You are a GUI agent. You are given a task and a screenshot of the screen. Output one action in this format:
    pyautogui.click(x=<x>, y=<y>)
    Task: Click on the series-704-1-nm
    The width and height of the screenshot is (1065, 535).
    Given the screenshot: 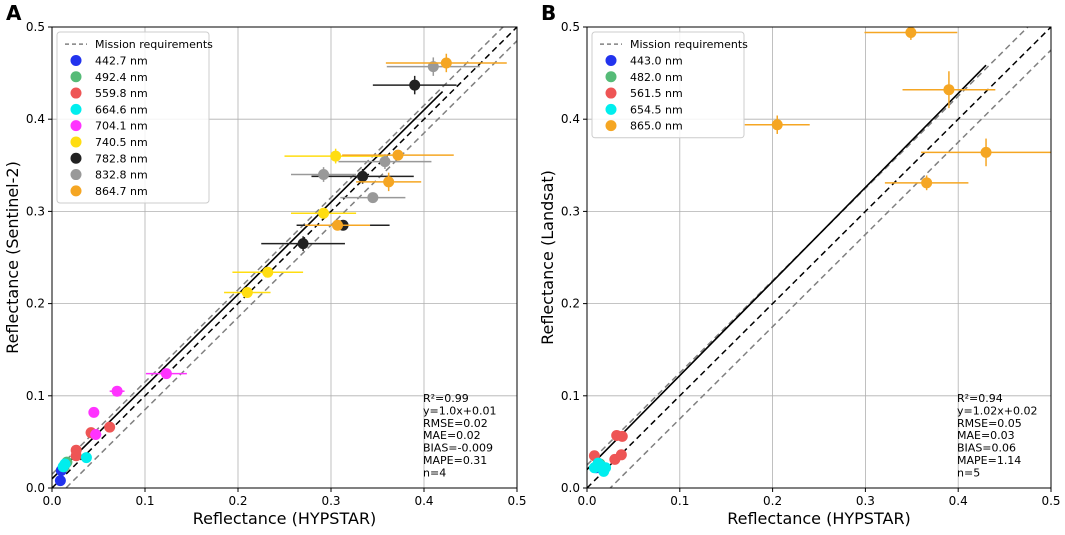 What is the action you would take?
    pyautogui.click(x=137, y=404)
    